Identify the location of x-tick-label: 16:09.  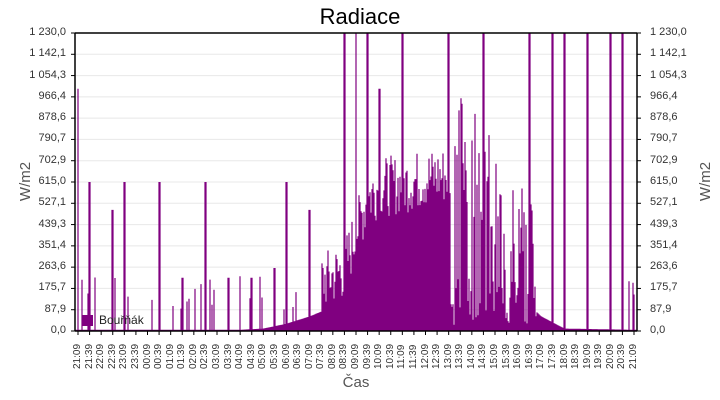
(518, 356).